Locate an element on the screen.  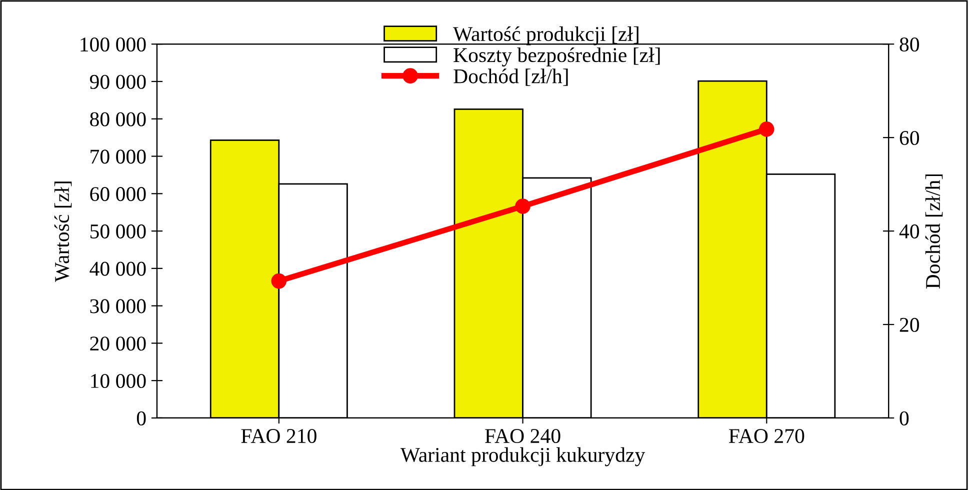
y-axis-title: Wartość [zł] is located at coordinates (63, 232).